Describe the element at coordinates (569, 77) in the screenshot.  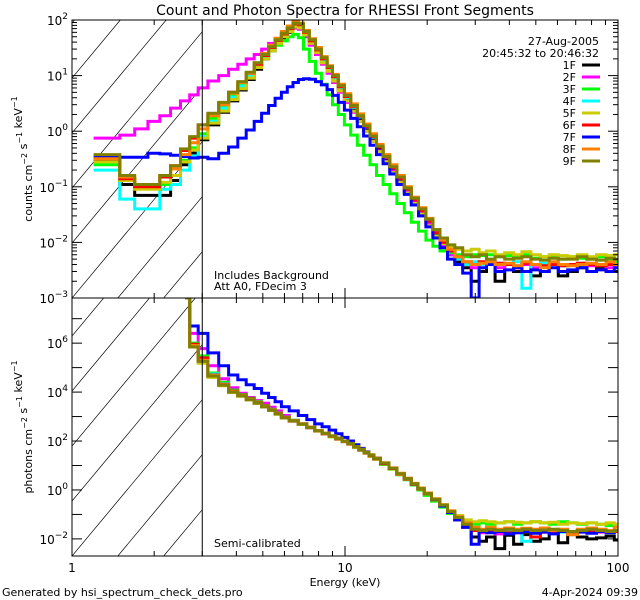
I see `legend-label: 2F` at that location.